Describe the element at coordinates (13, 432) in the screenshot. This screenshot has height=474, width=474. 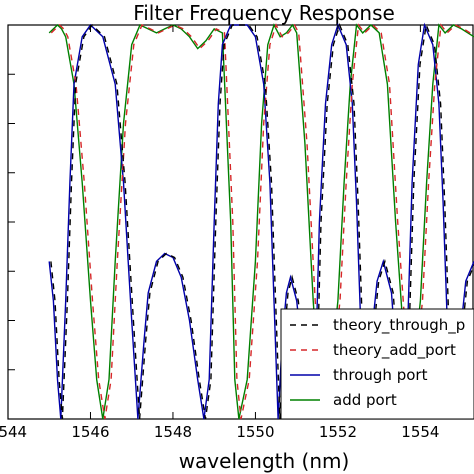
I see `x-tick-label: 1544` at that location.